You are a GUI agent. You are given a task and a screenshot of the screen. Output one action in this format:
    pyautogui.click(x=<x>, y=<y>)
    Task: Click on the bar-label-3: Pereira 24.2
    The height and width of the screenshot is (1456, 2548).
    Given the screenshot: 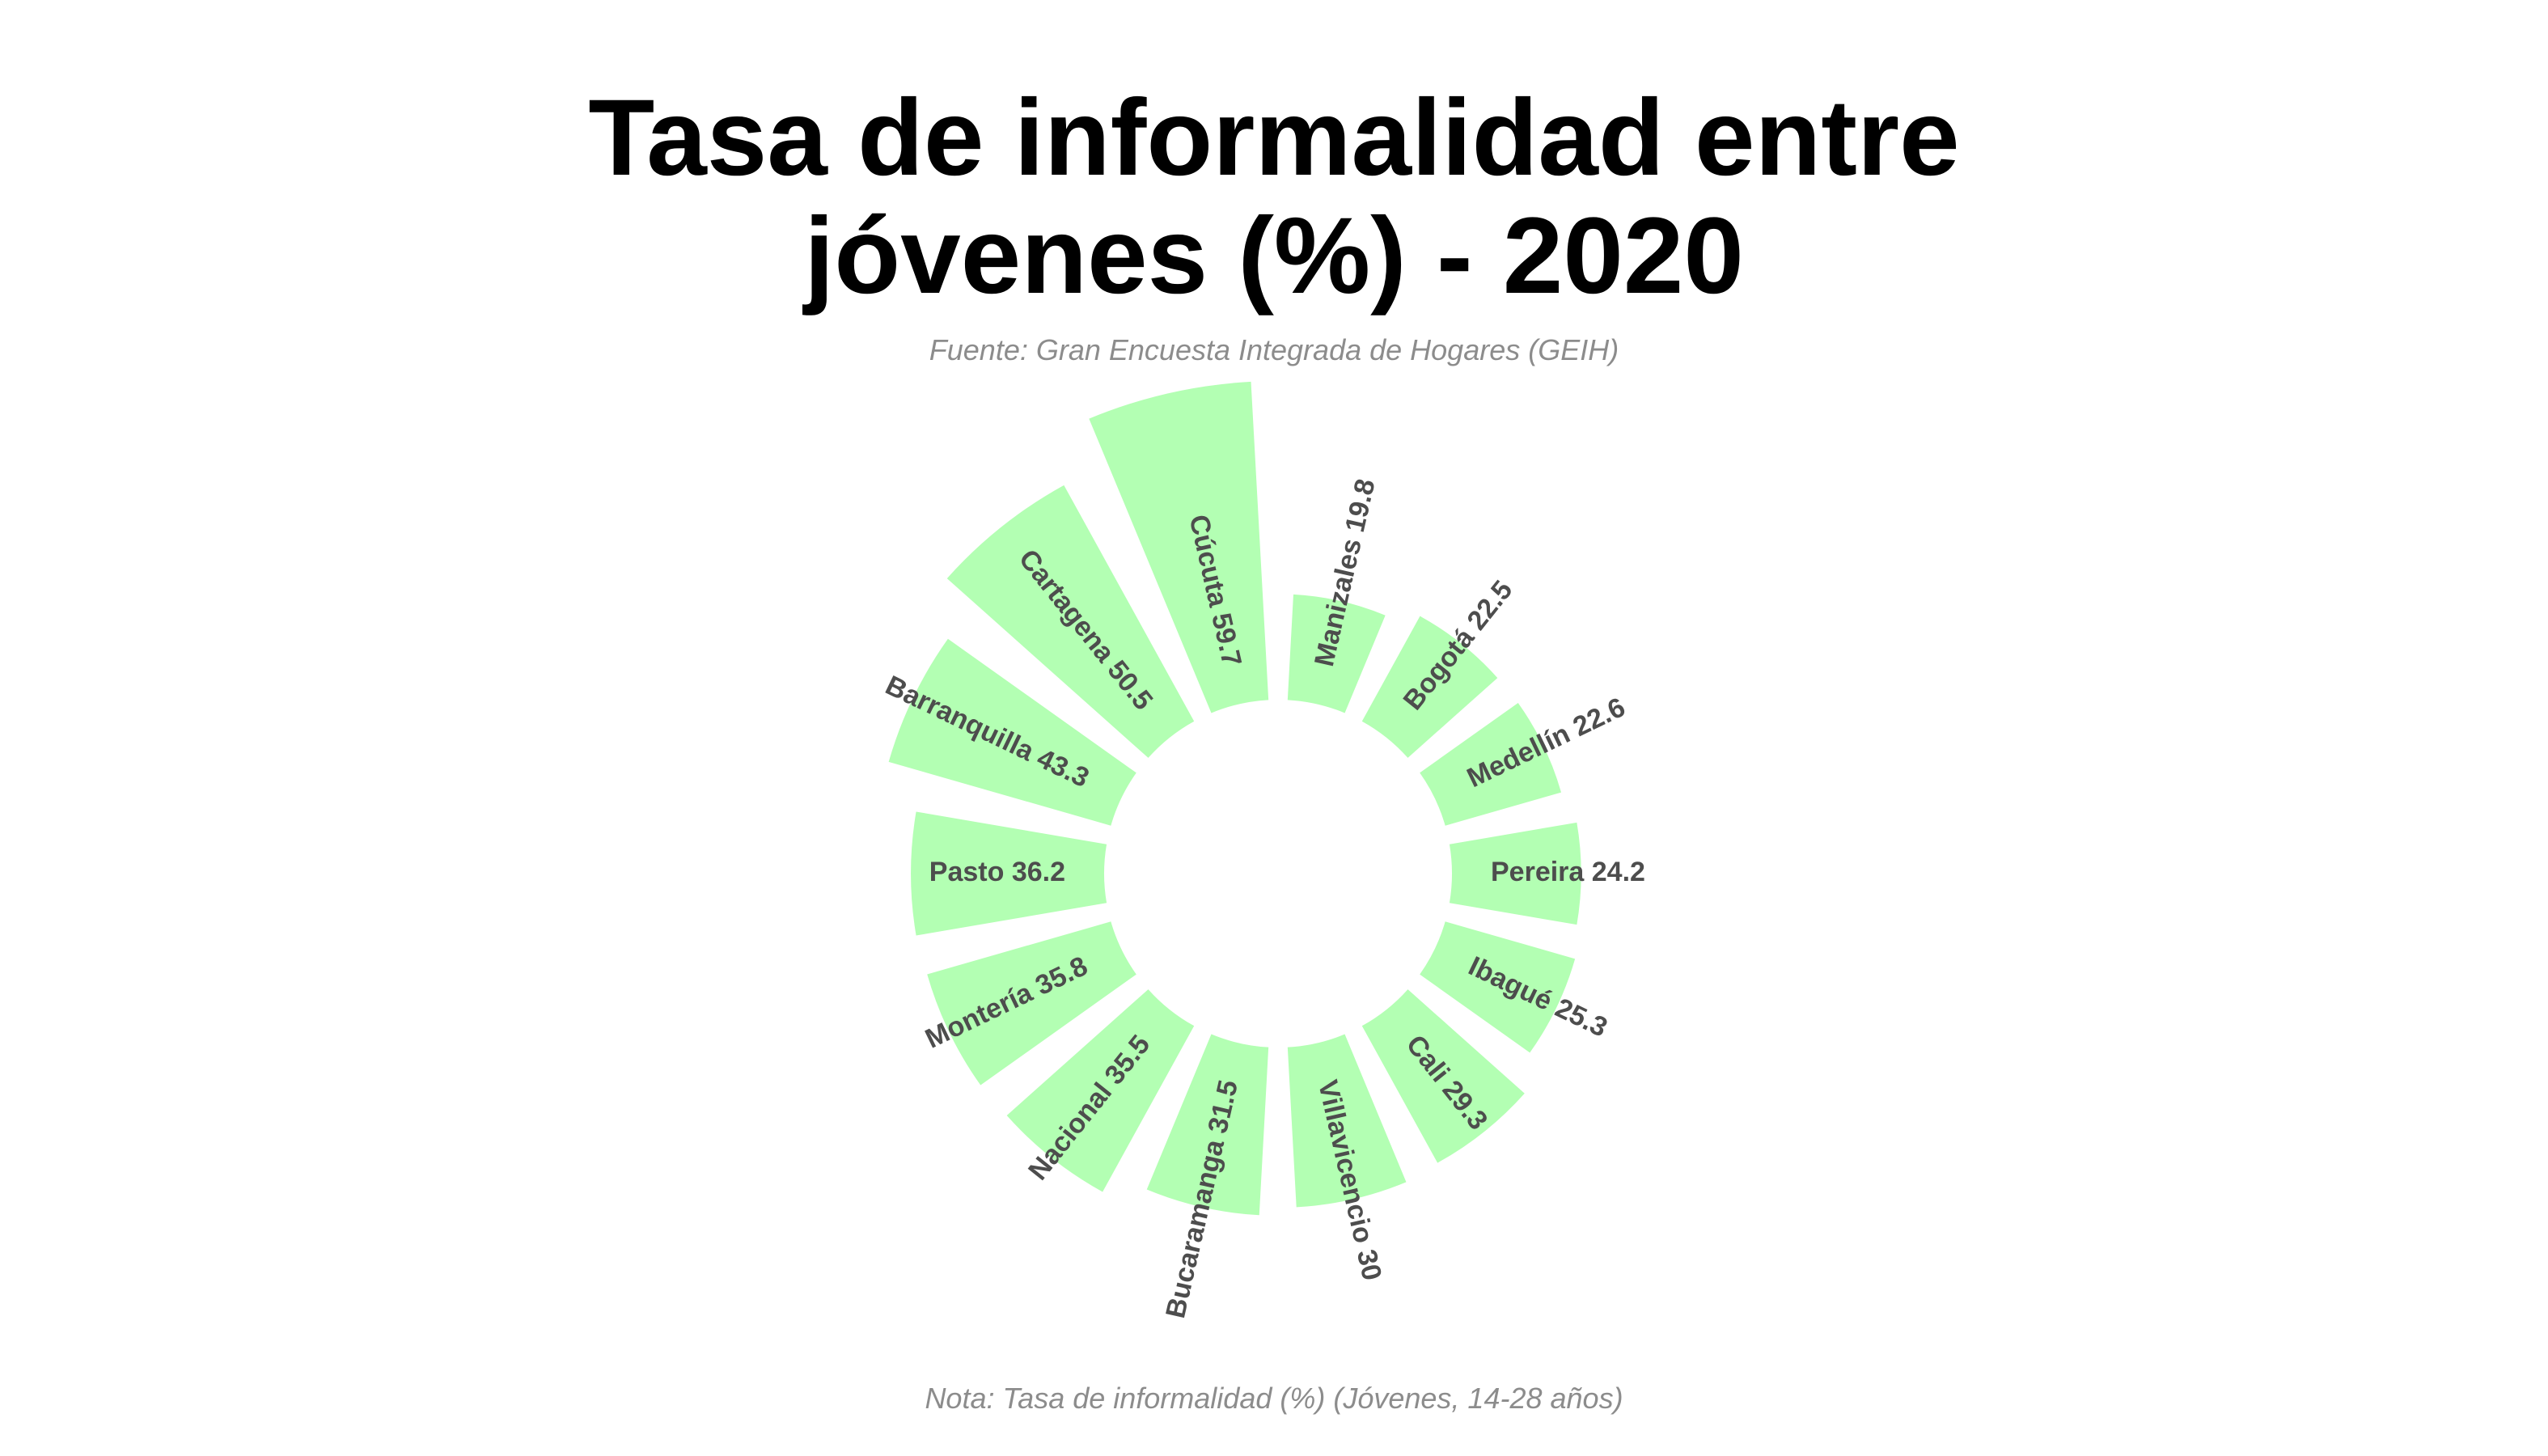 What is the action you would take?
    pyautogui.click(x=1568, y=872)
    